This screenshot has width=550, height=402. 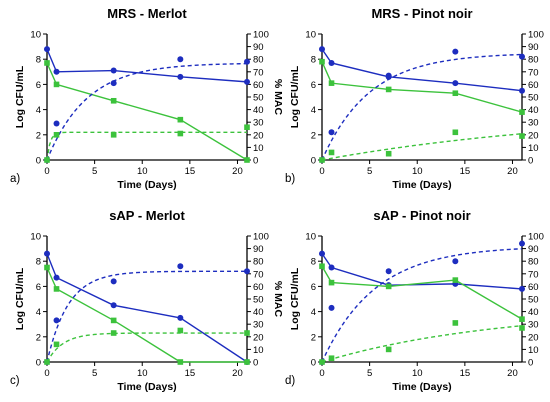 I want to click on panel-label: a), so click(x=15, y=179).